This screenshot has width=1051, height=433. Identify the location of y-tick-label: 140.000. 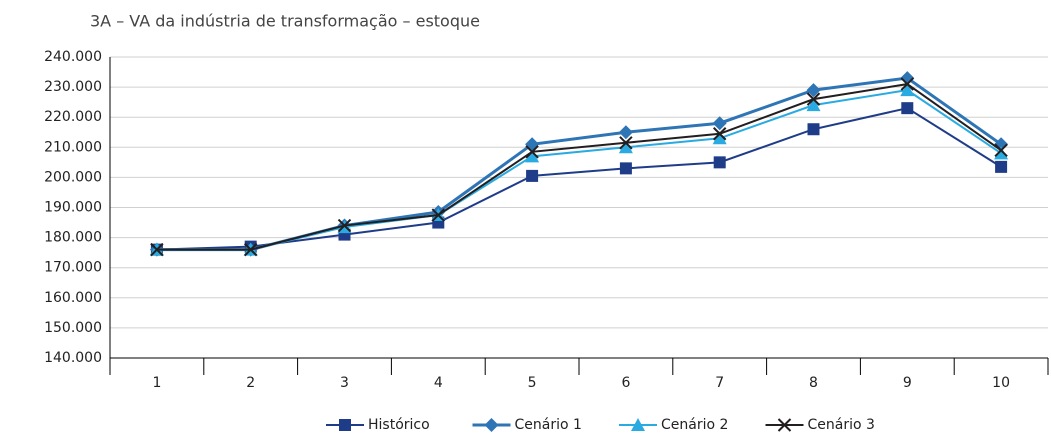
(73, 358).